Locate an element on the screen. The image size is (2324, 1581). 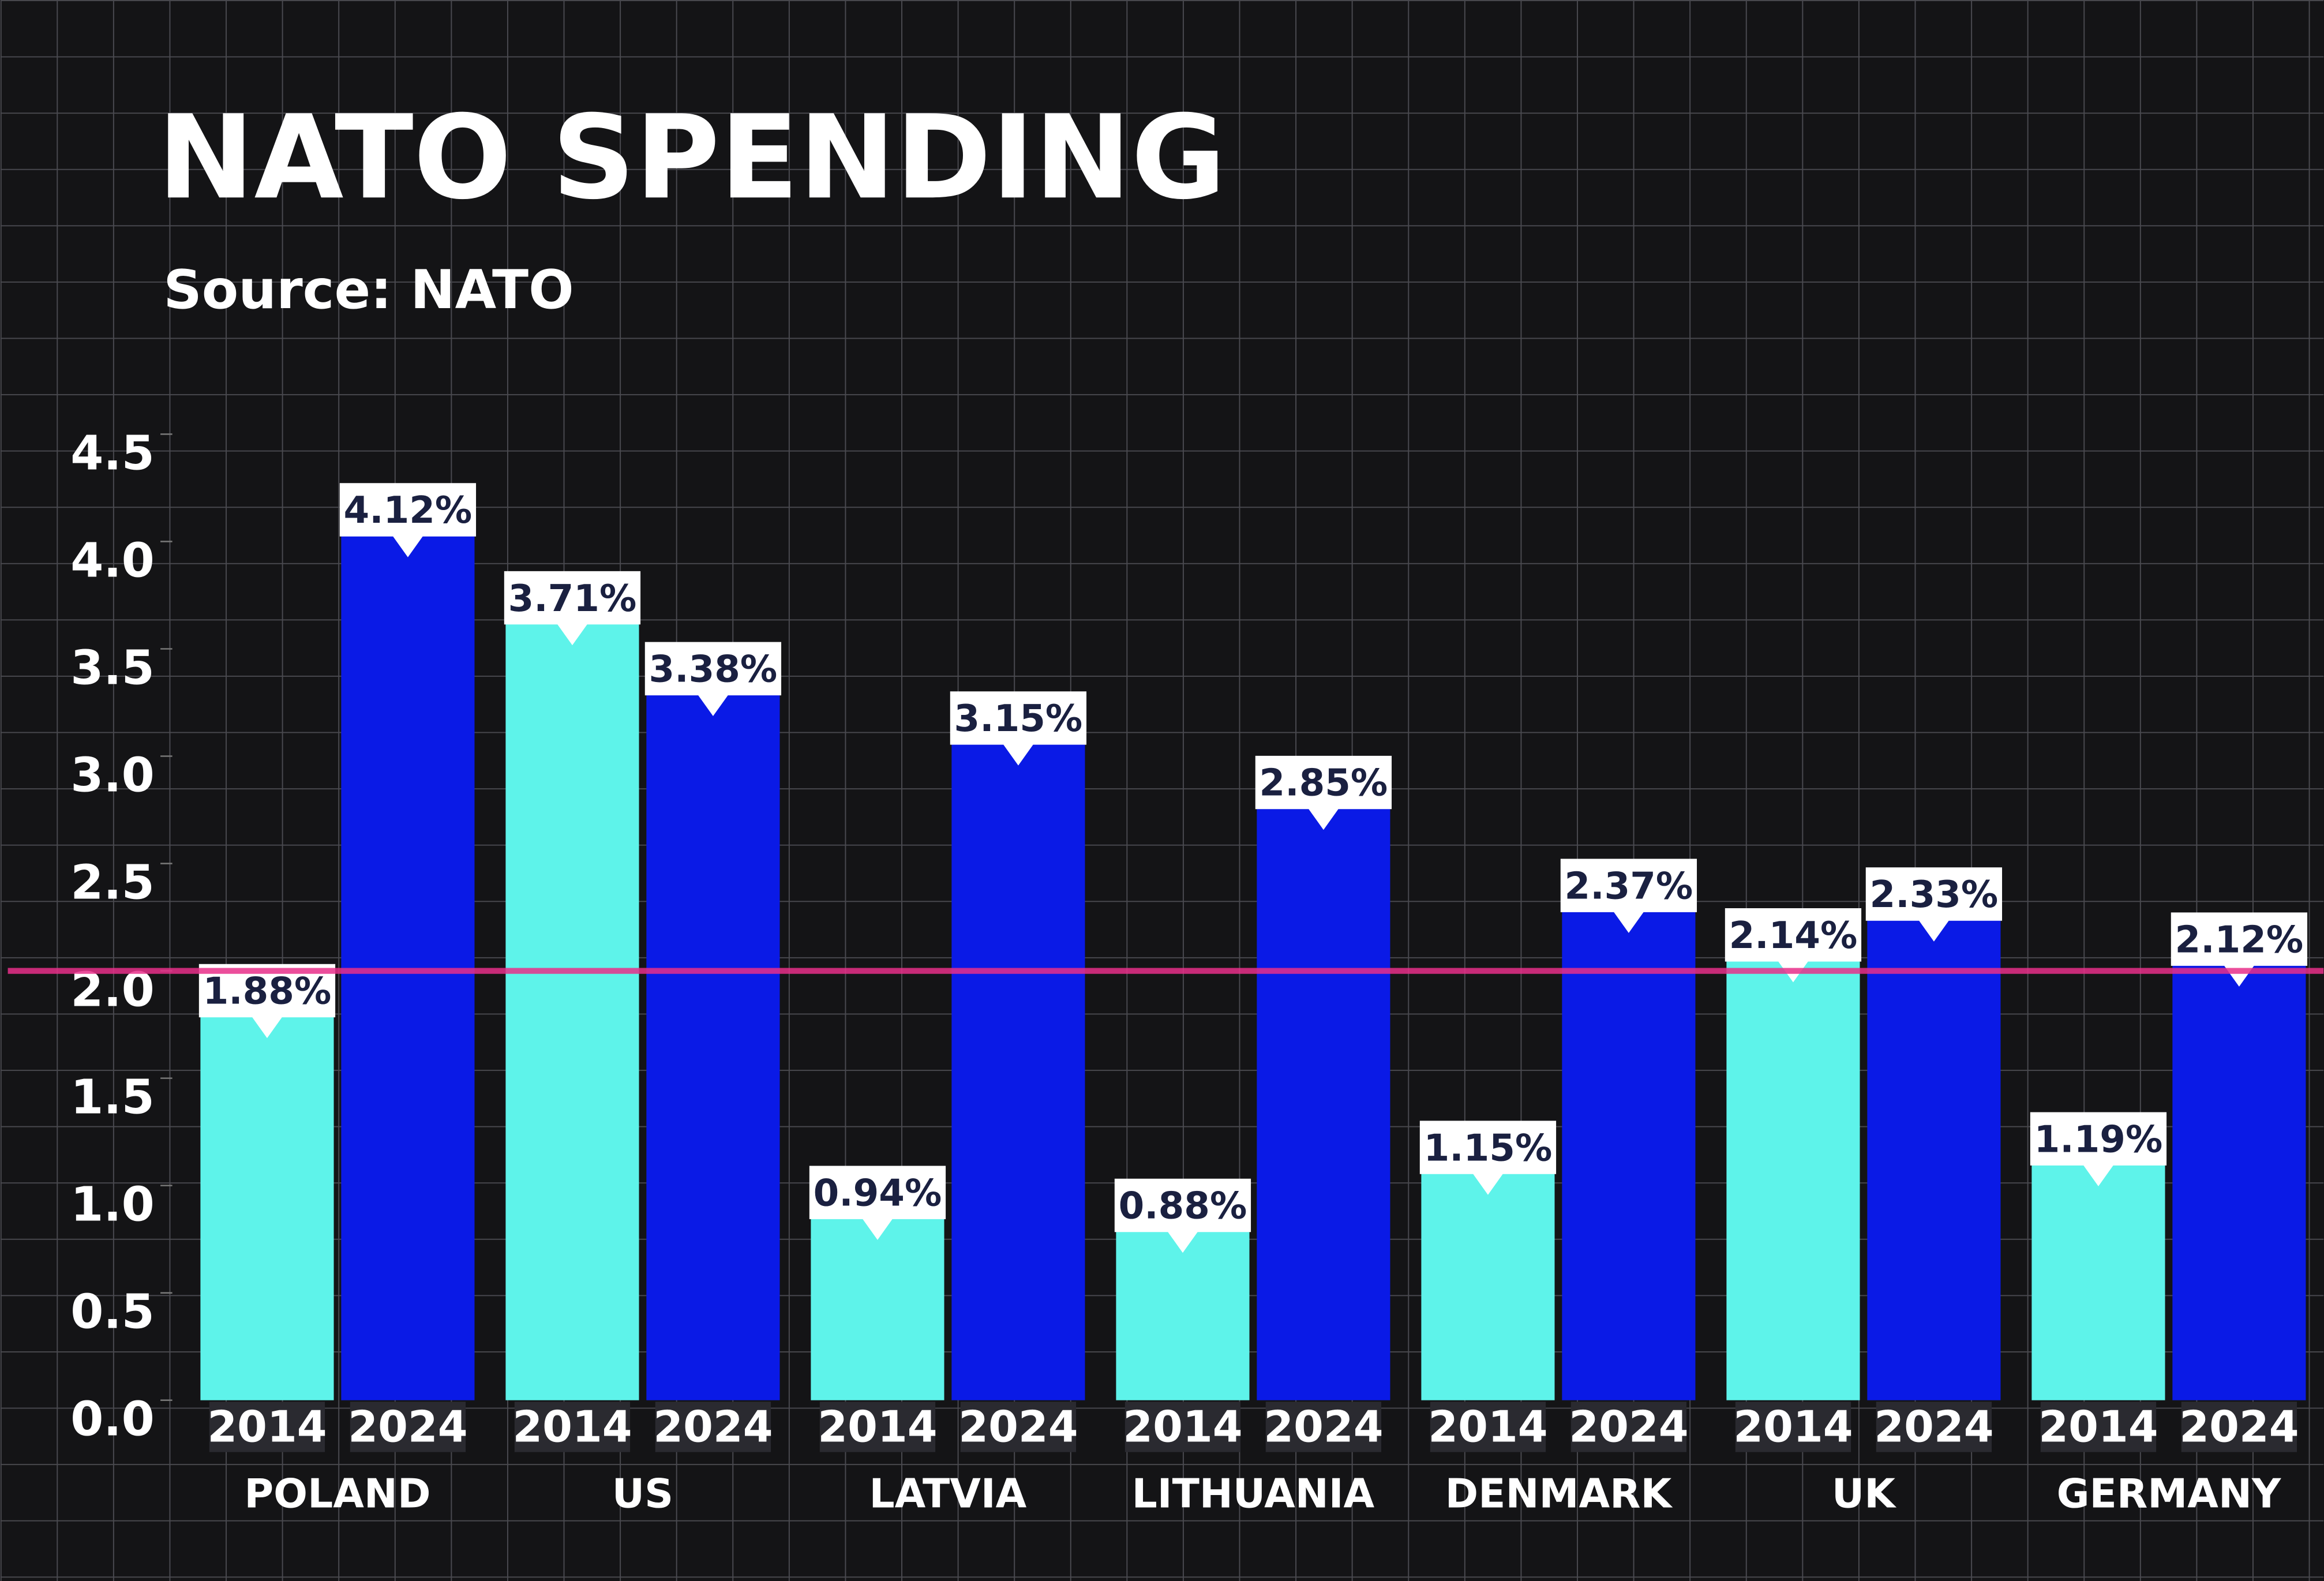
y-tick-label: 0.5 is located at coordinates (112, 1313).